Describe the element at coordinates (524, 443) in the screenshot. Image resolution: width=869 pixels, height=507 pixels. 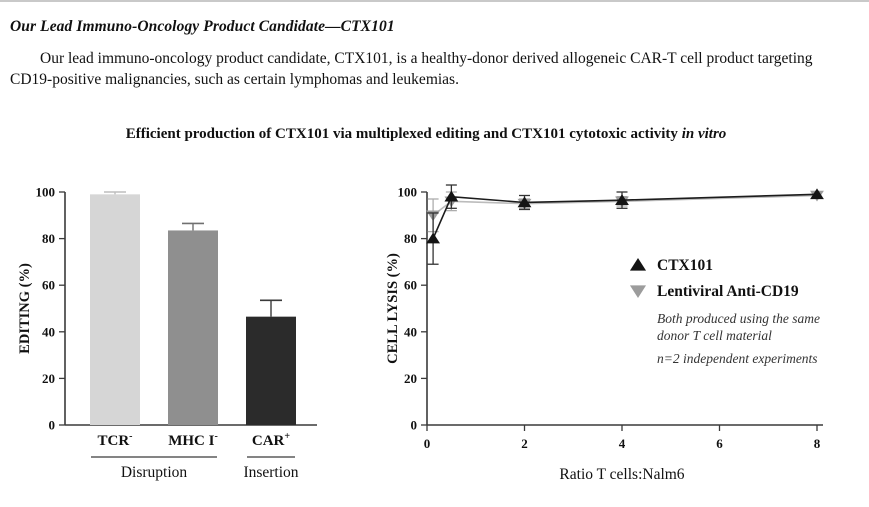
I see `x-tick-label: 2` at that location.